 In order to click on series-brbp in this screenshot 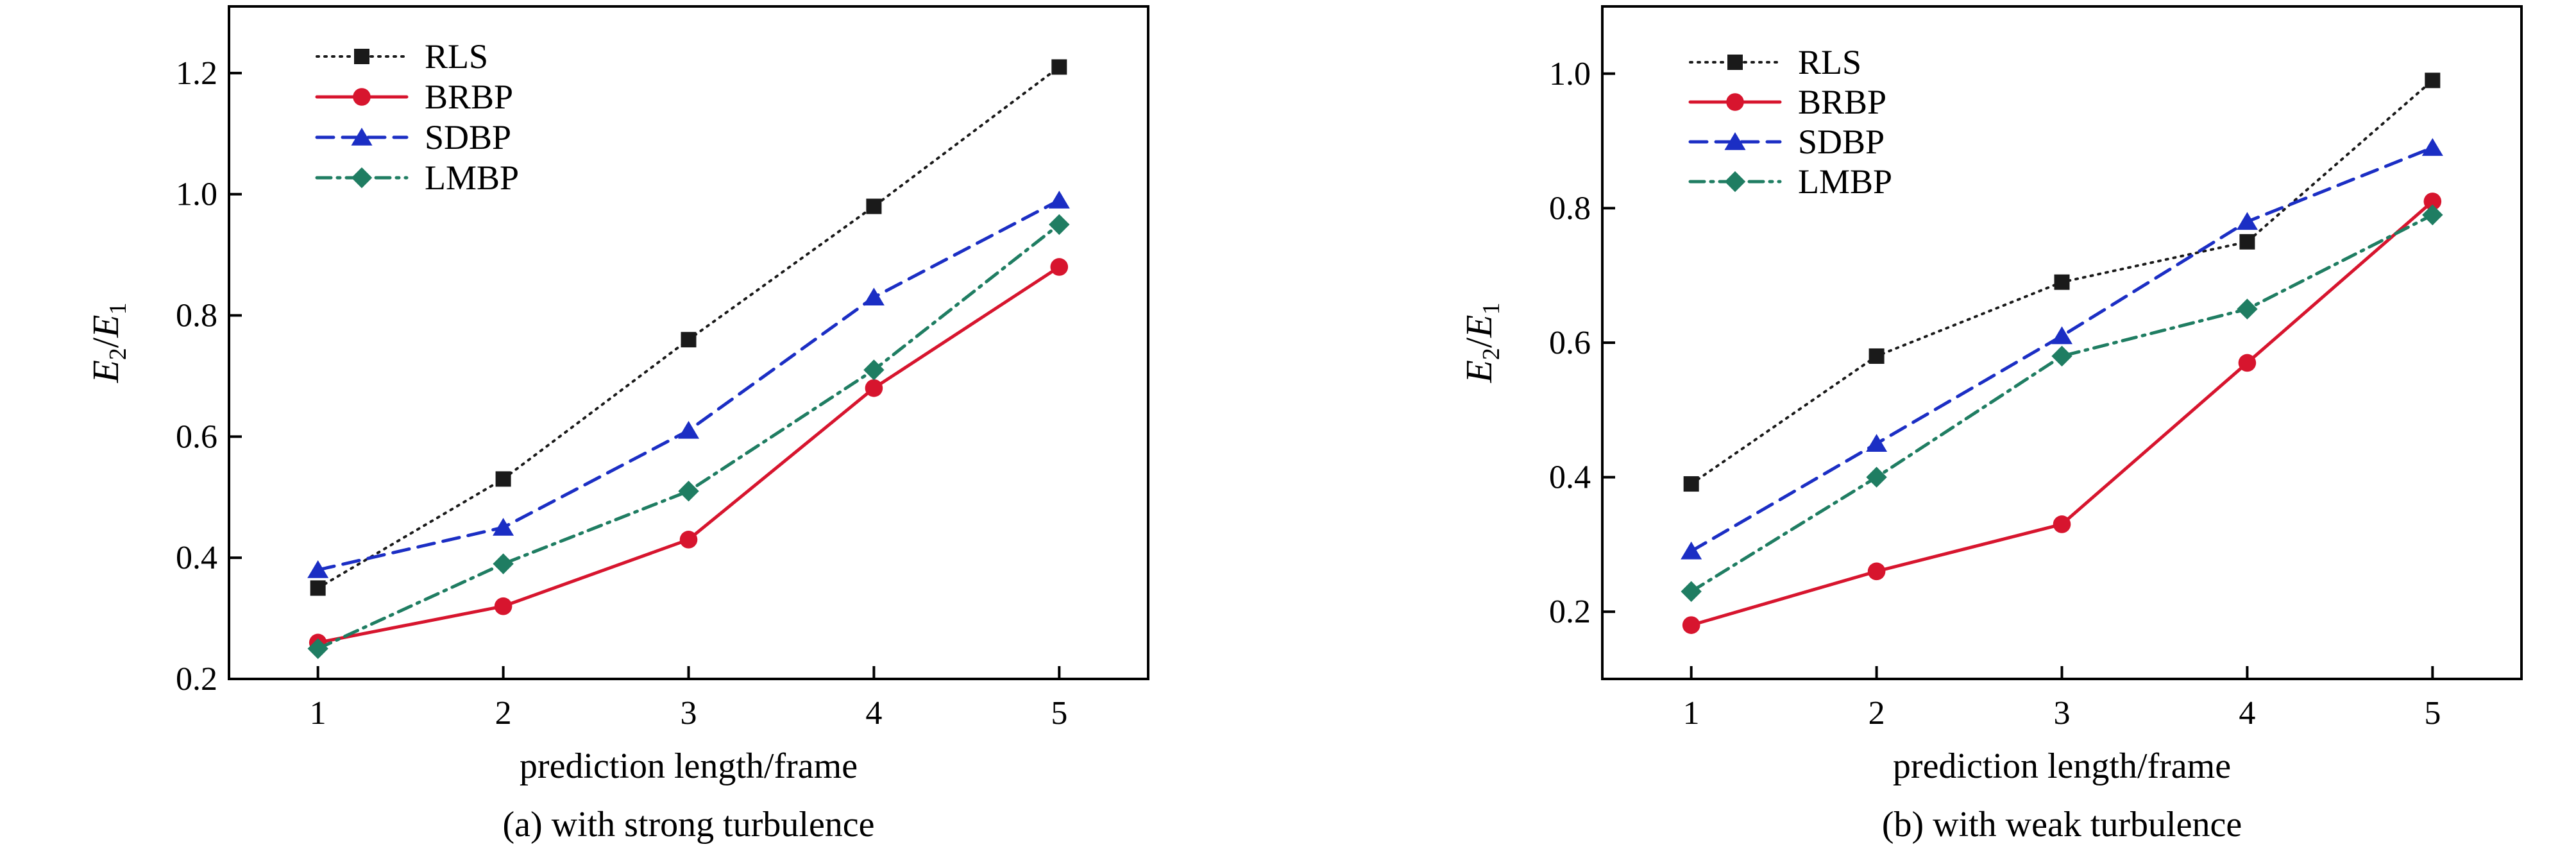, I will do `click(689, 455)`.